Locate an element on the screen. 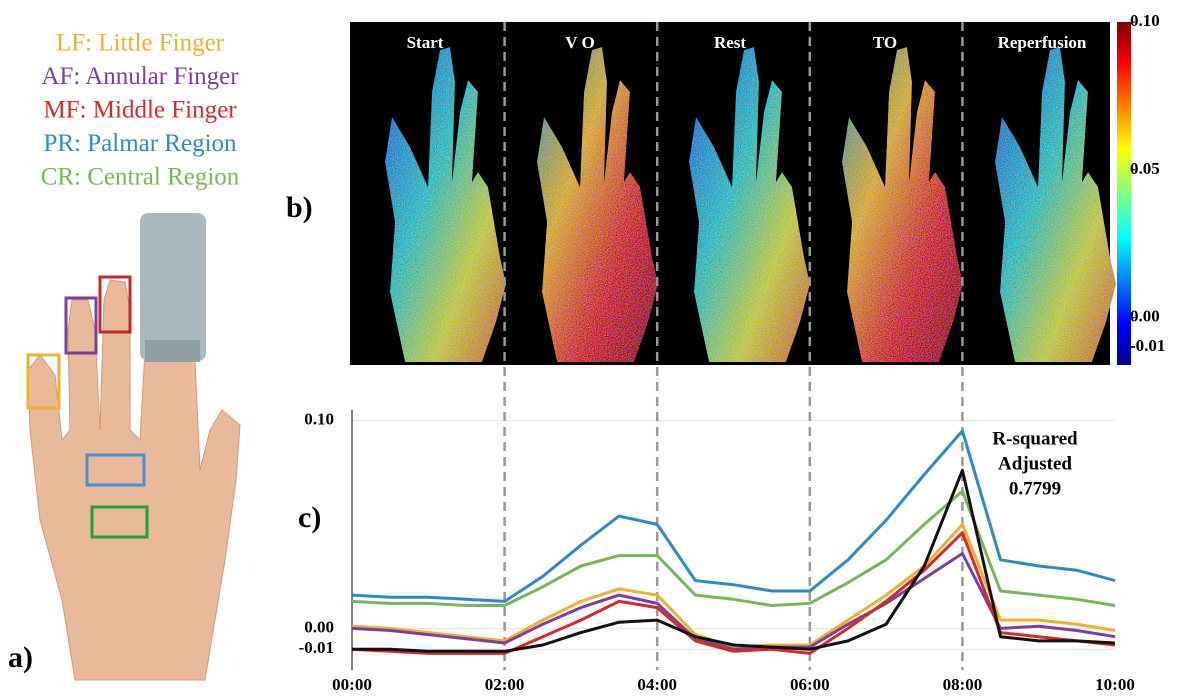 The image size is (1177, 698). heatmap-label: Start is located at coordinates (425, 42).